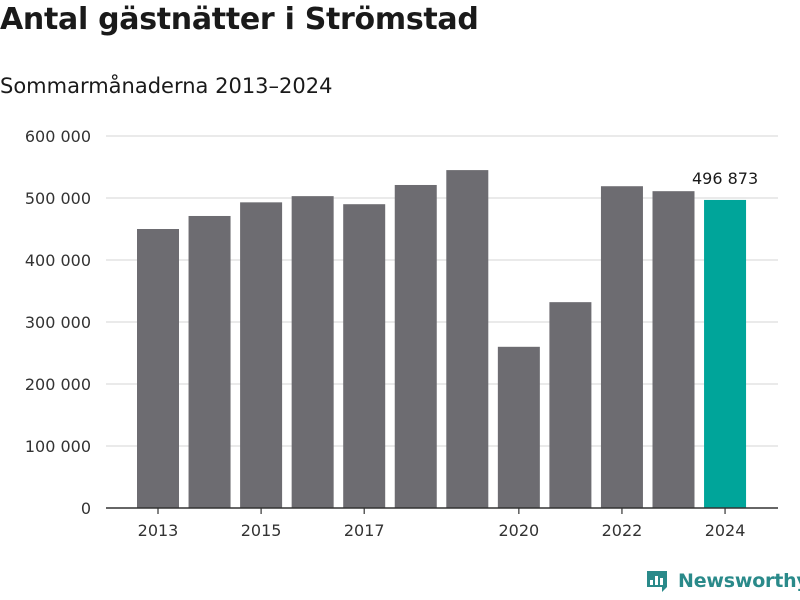 The image size is (800, 600). Describe the element at coordinates (518, 530) in the screenshot. I see `x-tick-label: 2020` at that location.